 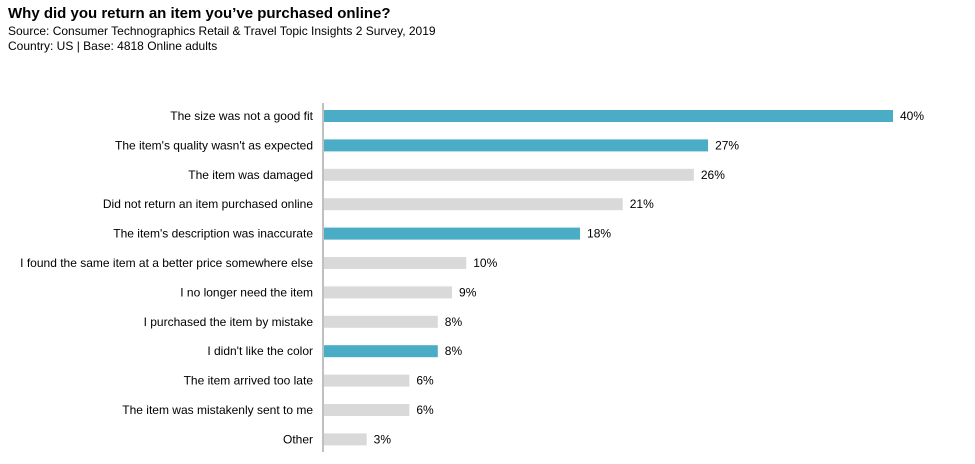 I want to click on category-label: The item was mistakenly sent to me, so click(x=217, y=410).